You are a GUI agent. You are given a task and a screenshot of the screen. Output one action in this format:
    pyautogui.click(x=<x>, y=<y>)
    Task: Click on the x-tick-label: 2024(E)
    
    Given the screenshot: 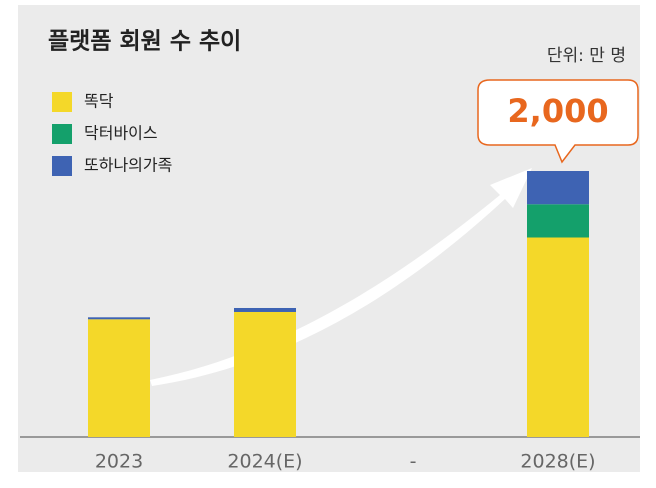 What is the action you would take?
    pyautogui.click(x=264, y=462)
    